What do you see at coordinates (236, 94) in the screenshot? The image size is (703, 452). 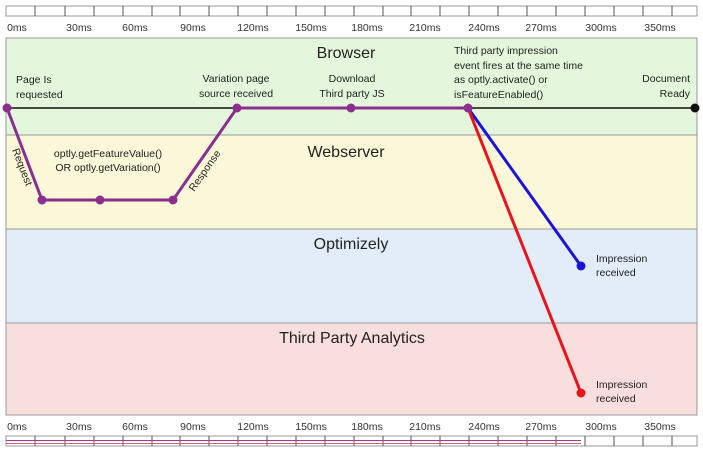 I see `variation-received-line-2: source received` at bounding box center [236, 94].